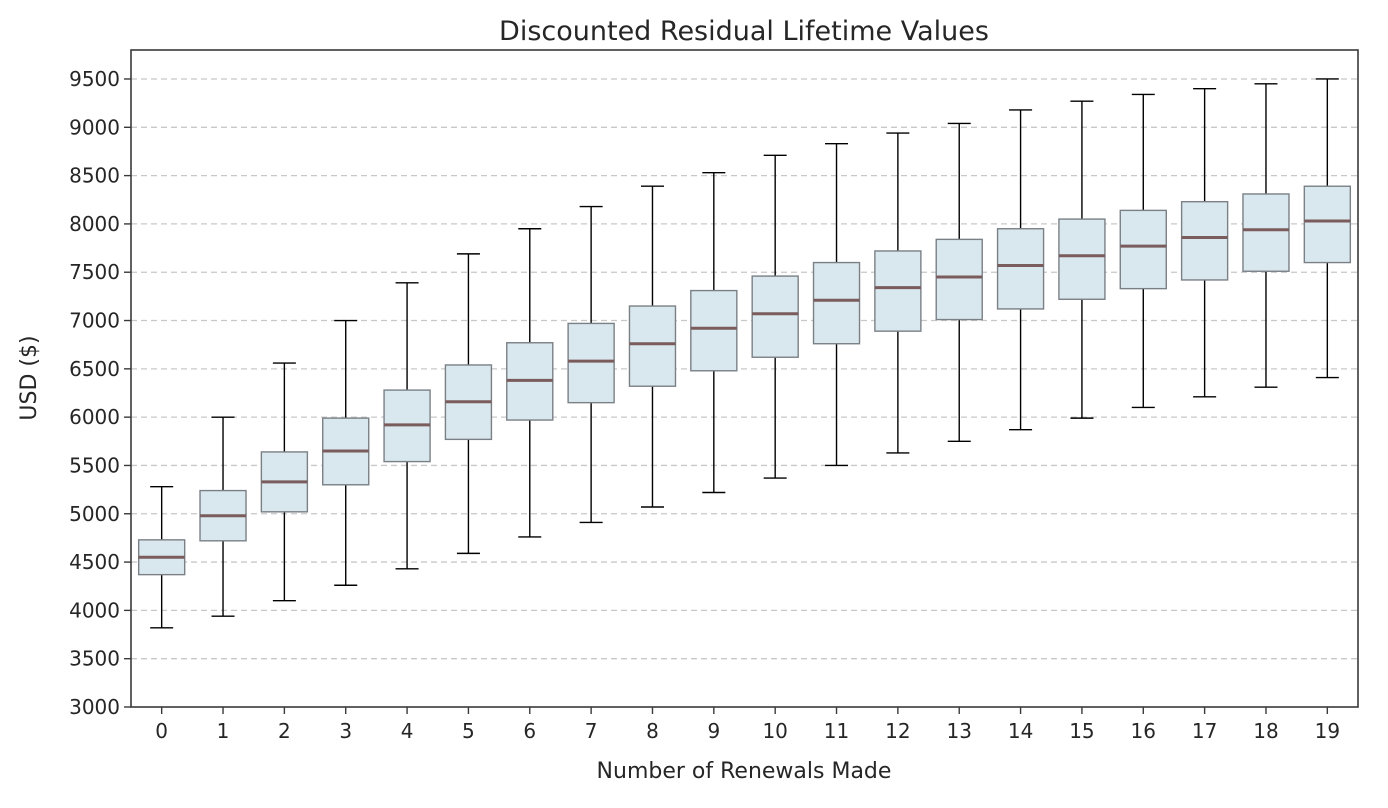 The width and height of the screenshot is (1388, 808). What do you see at coordinates (284, 731) in the screenshot?
I see `x-tick-label: 2` at bounding box center [284, 731].